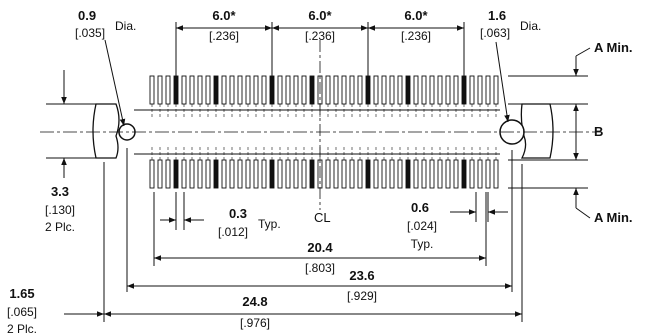 The height and width of the screenshot is (334, 654). I want to click on hole-right-in: [.063], so click(495, 33).